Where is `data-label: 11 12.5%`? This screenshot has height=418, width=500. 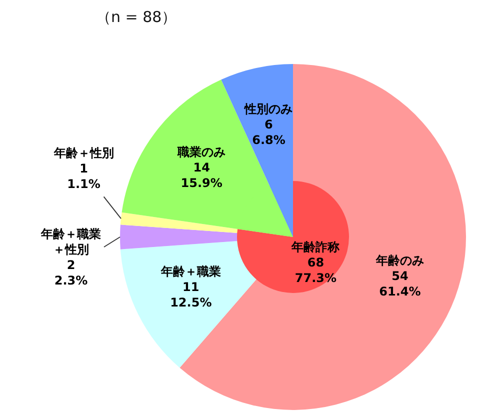
data-label: 11 12.5% is located at coordinates (191, 295).